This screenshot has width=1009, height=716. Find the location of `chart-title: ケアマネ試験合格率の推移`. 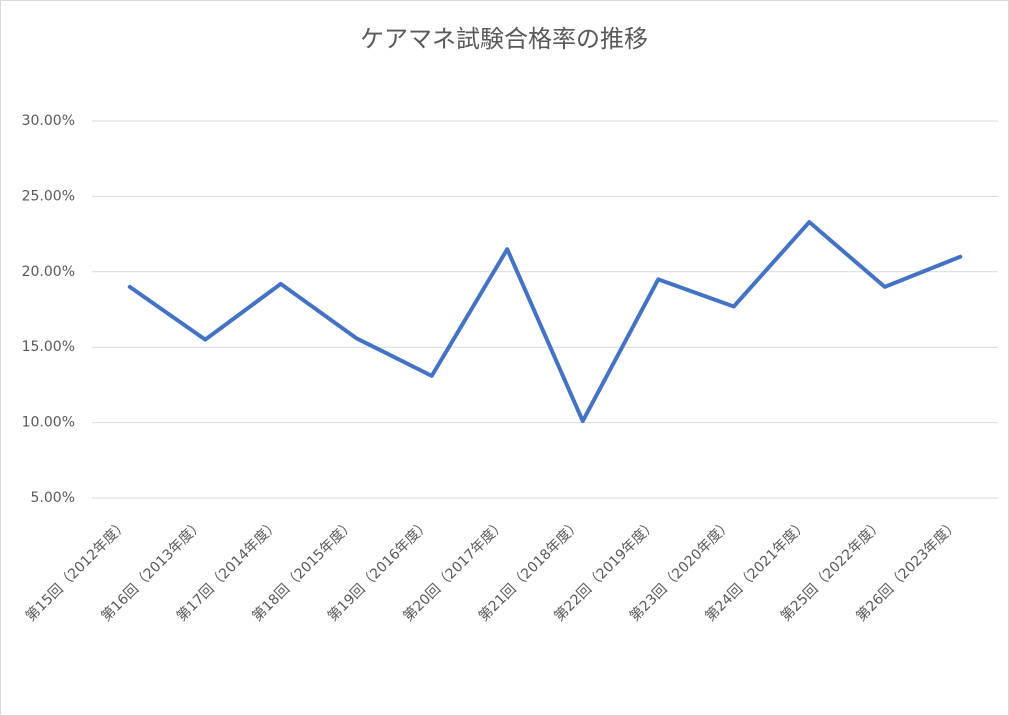

chart-title: ケアマネ試験合格率の推移 is located at coordinates (504, 39).